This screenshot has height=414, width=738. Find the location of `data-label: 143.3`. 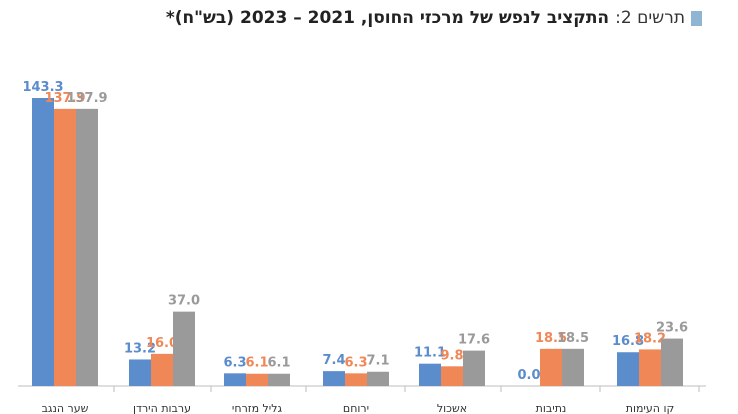

data-label: 143.3 is located at coordinates (42, 87).